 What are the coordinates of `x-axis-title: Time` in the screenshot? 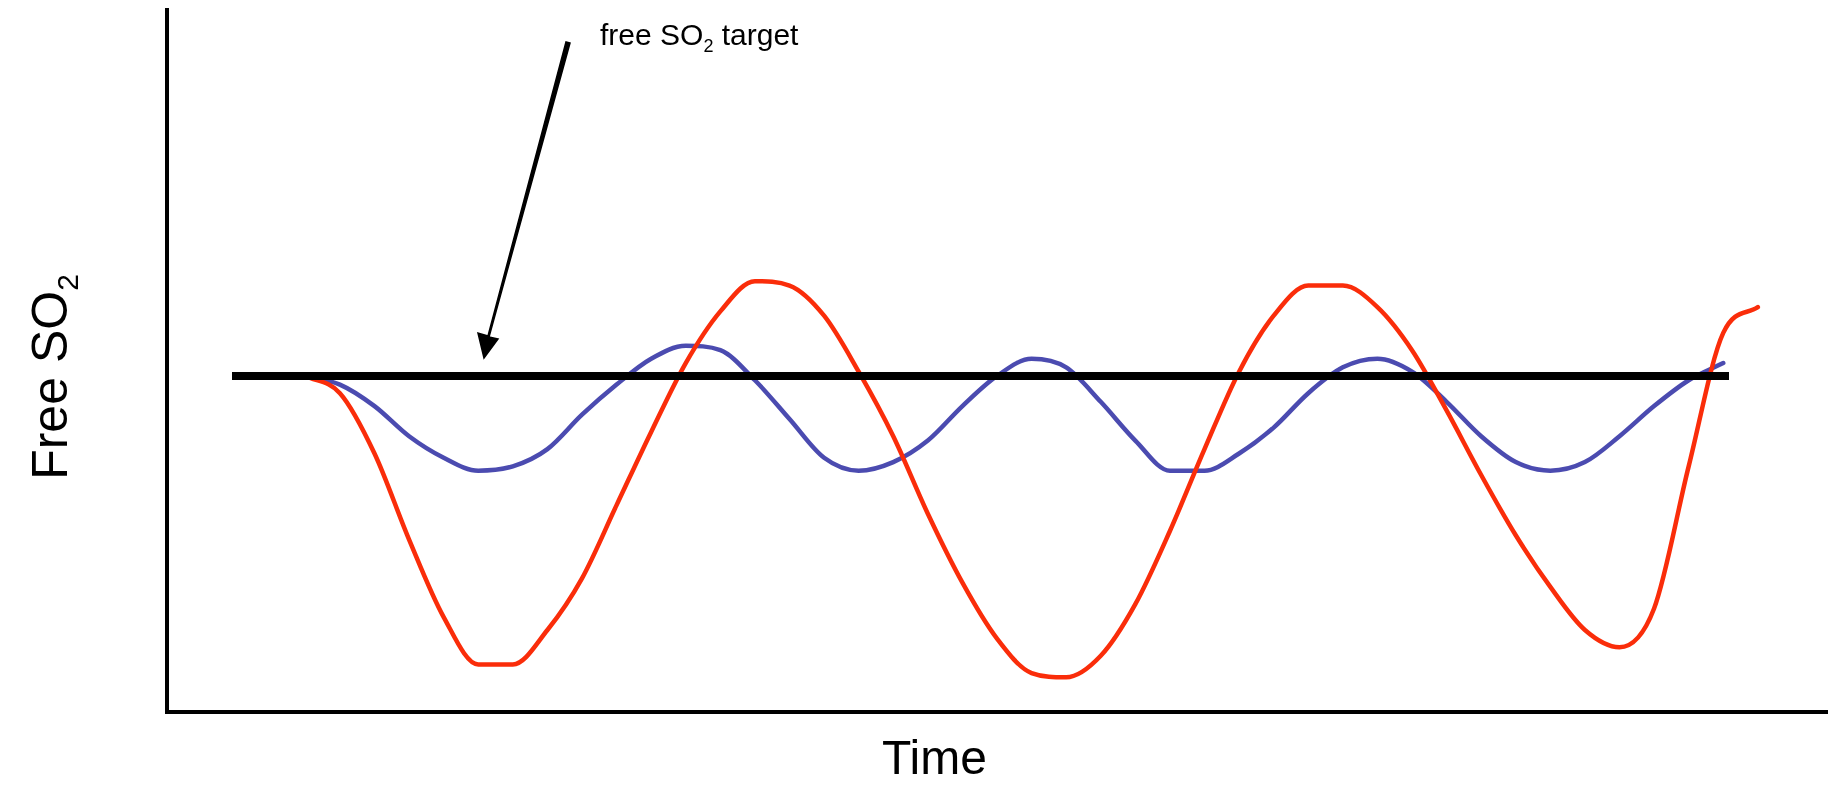 It's located at (934, 757).